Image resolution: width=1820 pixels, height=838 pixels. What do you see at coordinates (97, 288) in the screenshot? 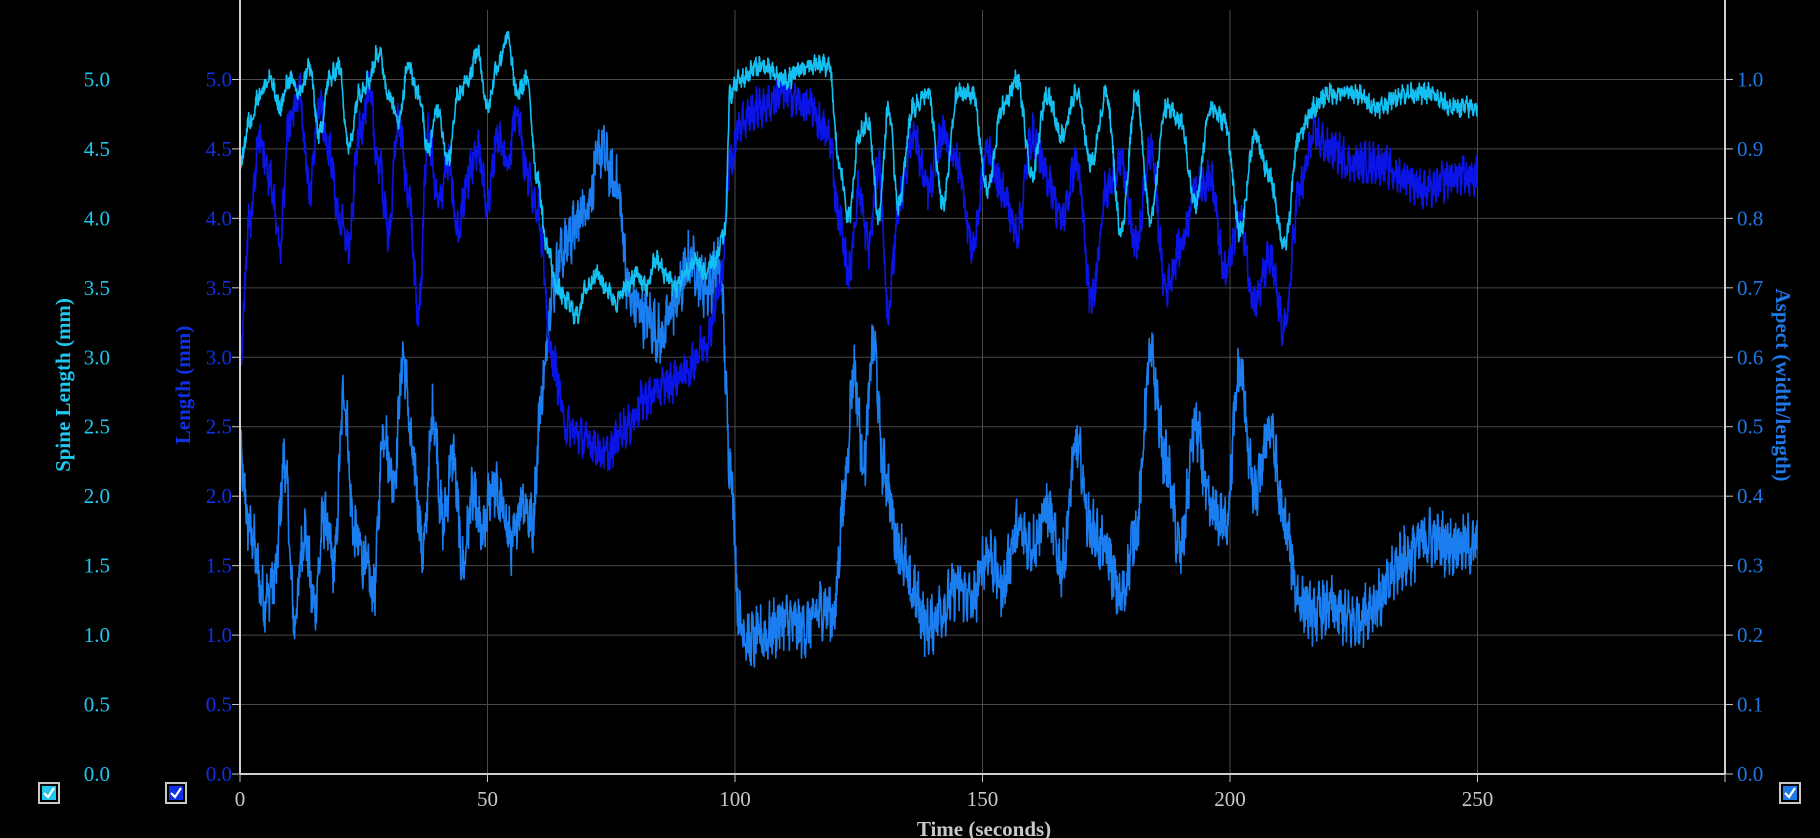
I see `spine-tick-label: 3.5` at bounding box center [97, 288].